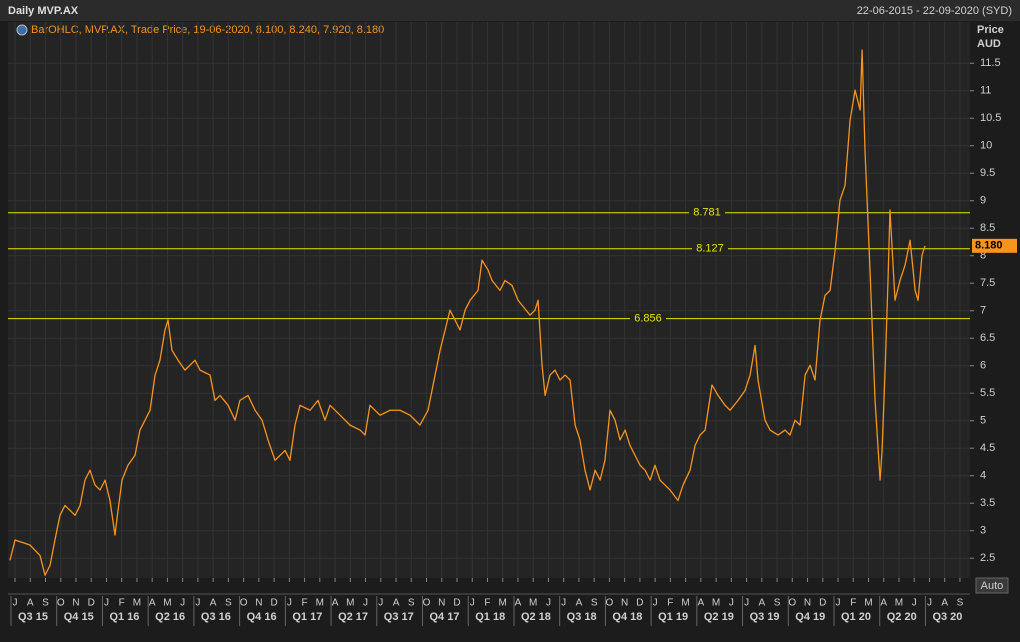 The height and width of the screenshot is (642, 1020). What do you see at coordinates (22, 30) in the screenshot?
I see `legend-icon` at bounding box center [22, 30].